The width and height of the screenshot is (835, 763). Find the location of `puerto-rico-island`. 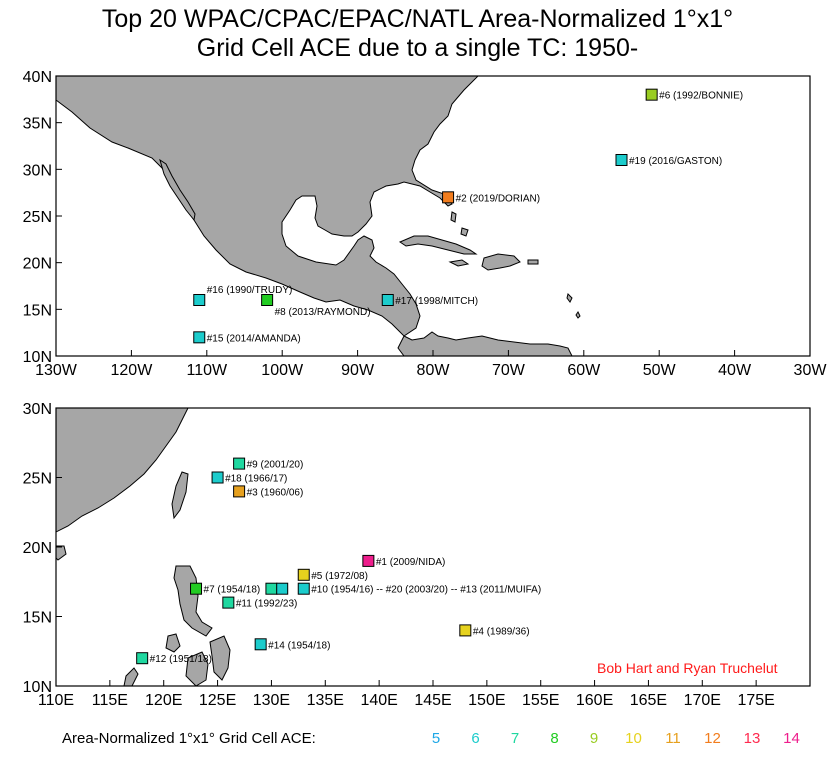

puerto-rico-island is located at coordinates (533, 262).